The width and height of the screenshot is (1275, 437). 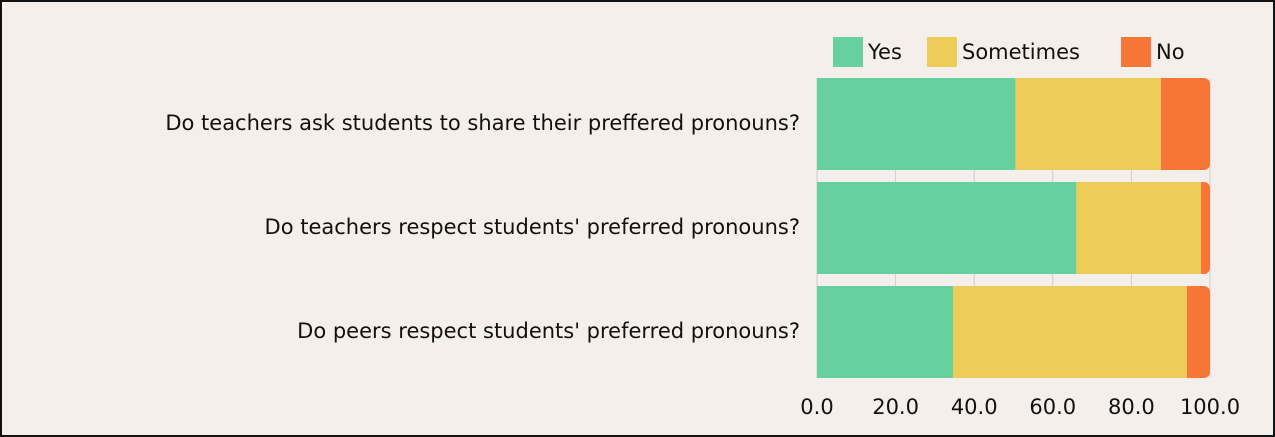 What do you see at coordinates (816, 407) in the screenshot?
I see `x-tick-label: 0.0` at bounding box center [816, 407].